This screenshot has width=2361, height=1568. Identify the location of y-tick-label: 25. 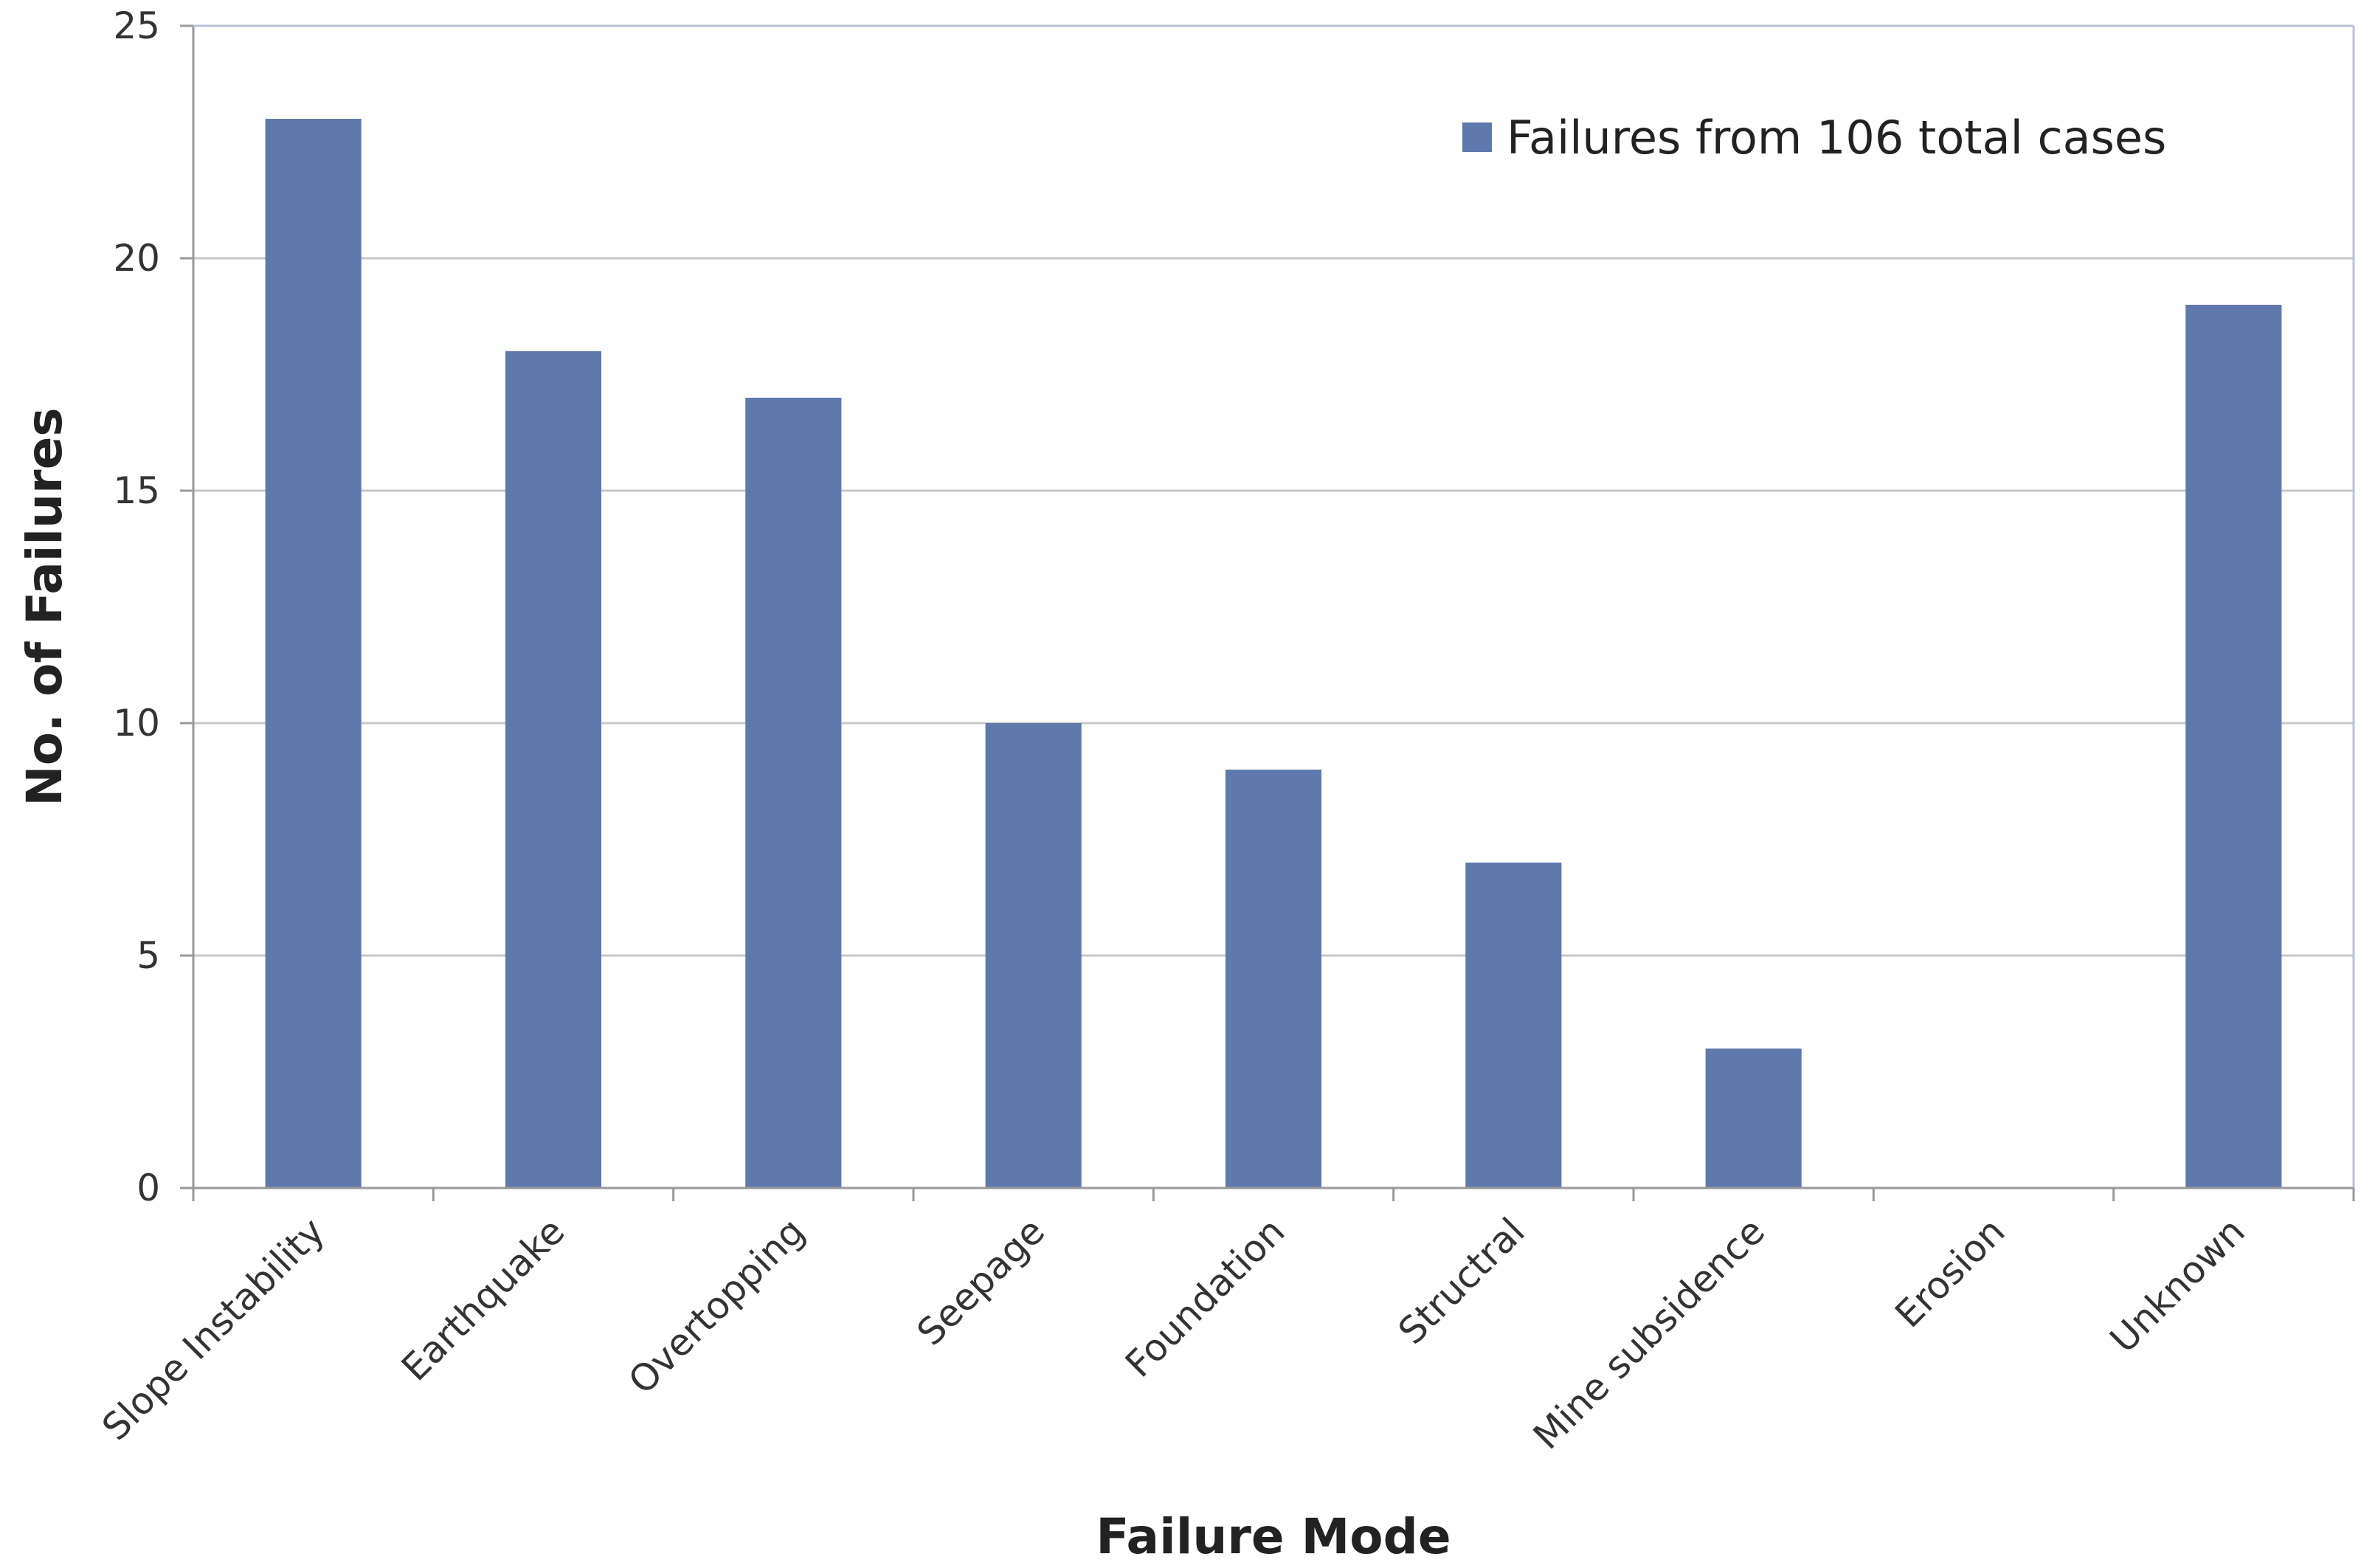
(136, 26).